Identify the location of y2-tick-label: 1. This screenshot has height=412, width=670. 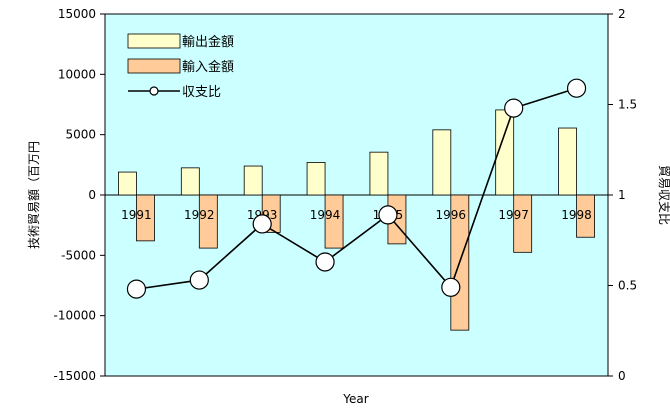
(622, 195).